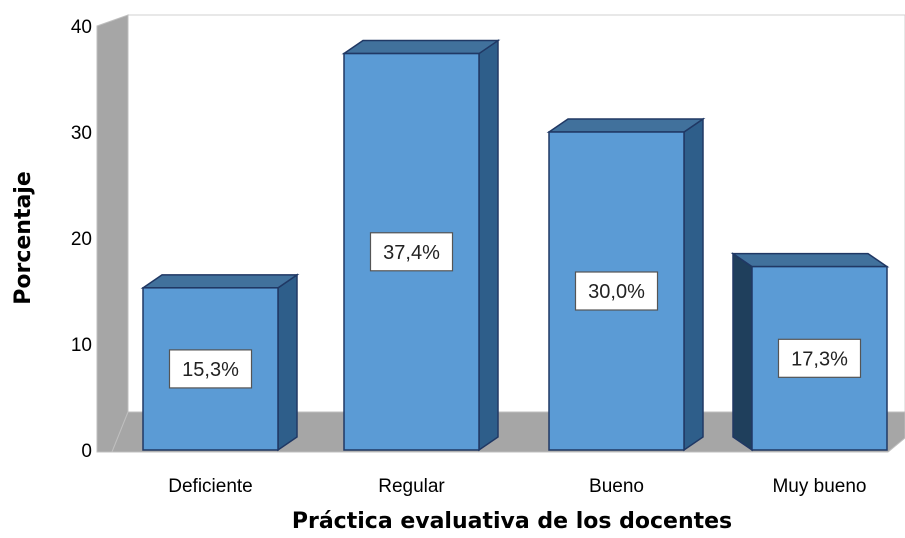  What do you see at coordinates (81, 133) in the screenshot?
I see `y-tick-label: 30` at bounding box center [81, 133].